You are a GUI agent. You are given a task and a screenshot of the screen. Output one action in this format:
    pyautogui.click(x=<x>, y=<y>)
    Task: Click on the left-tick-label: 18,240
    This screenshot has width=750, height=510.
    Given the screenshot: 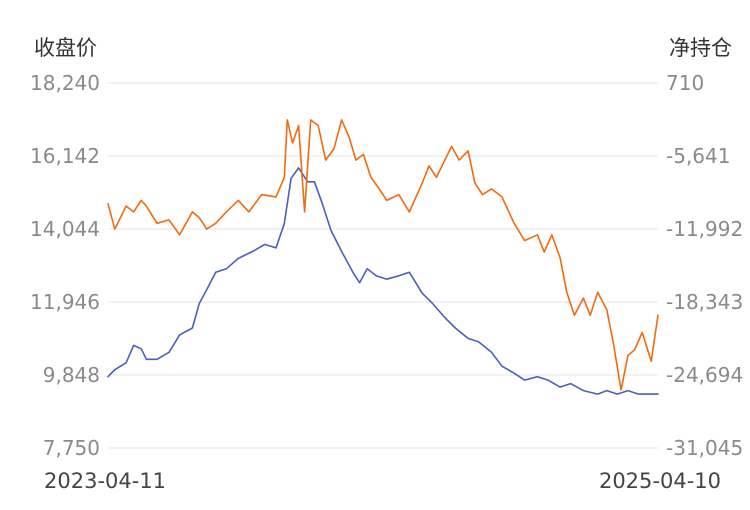 What is the action you would take?
    pyautogui.click(x=65, y=83)
    